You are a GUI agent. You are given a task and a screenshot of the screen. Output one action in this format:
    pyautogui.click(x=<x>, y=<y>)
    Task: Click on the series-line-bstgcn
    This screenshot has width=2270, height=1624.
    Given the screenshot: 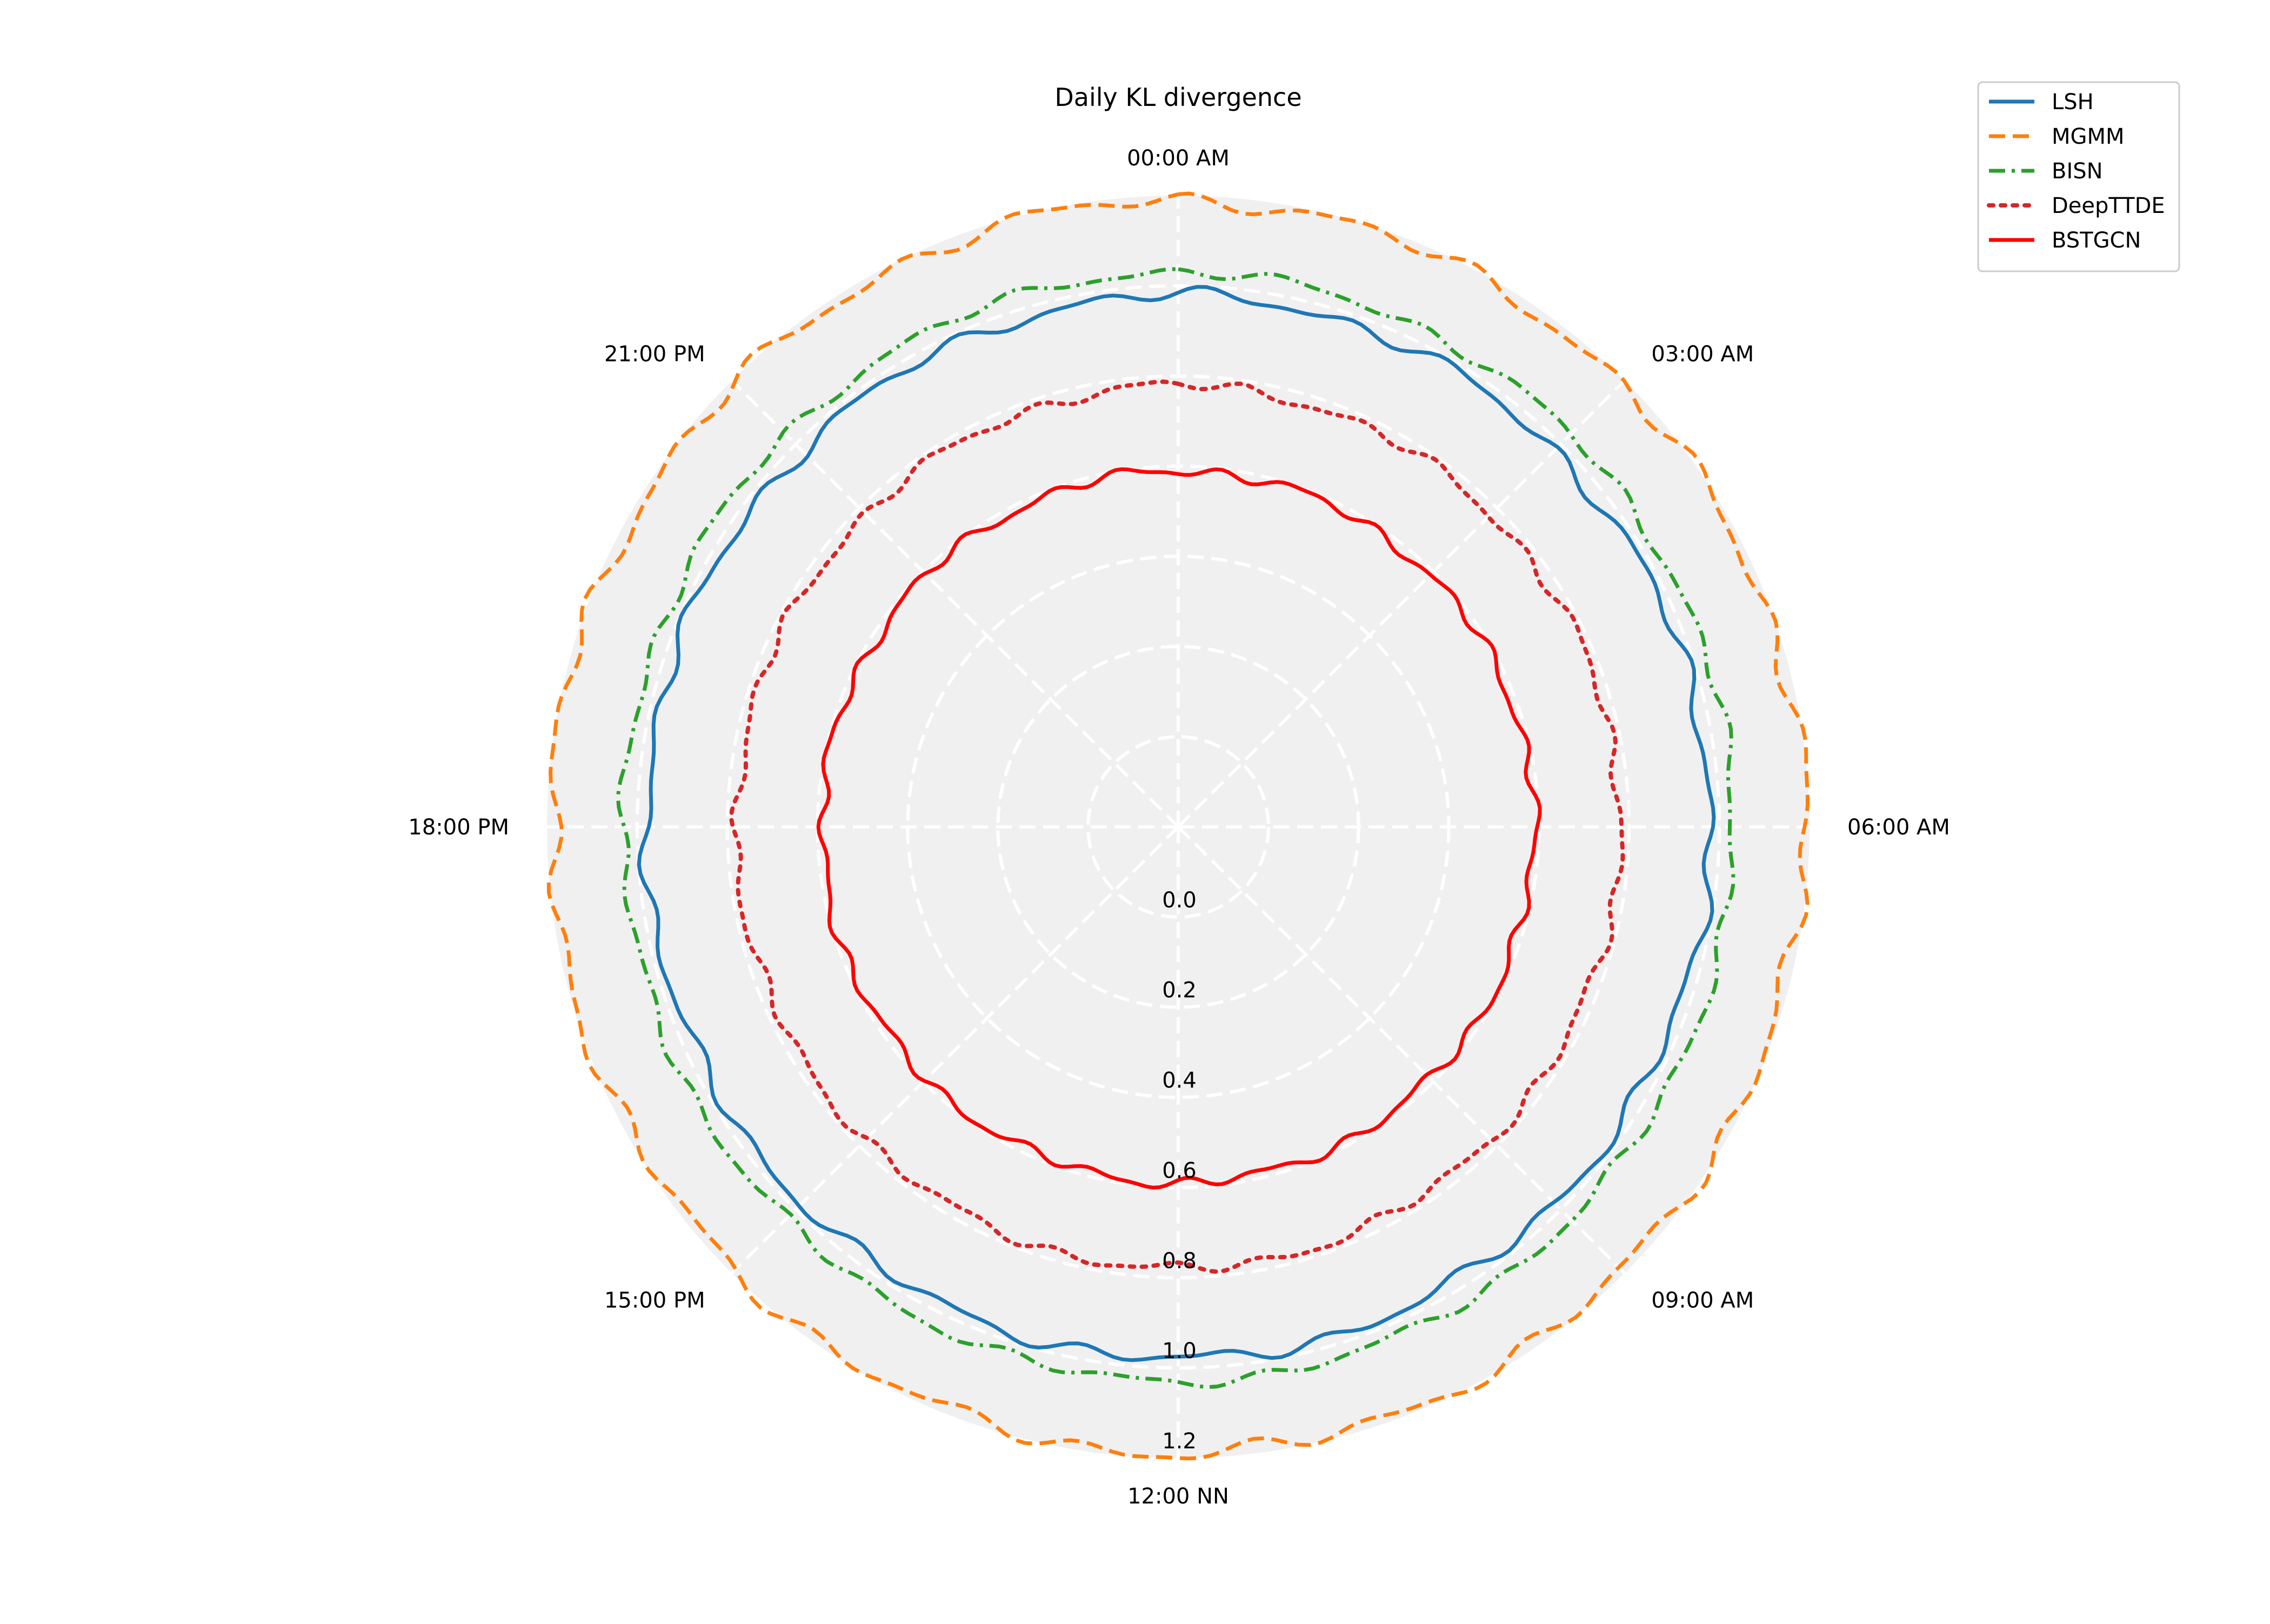 What is the action you would take?
    pyautogui.click(x=1179, y=828)
    